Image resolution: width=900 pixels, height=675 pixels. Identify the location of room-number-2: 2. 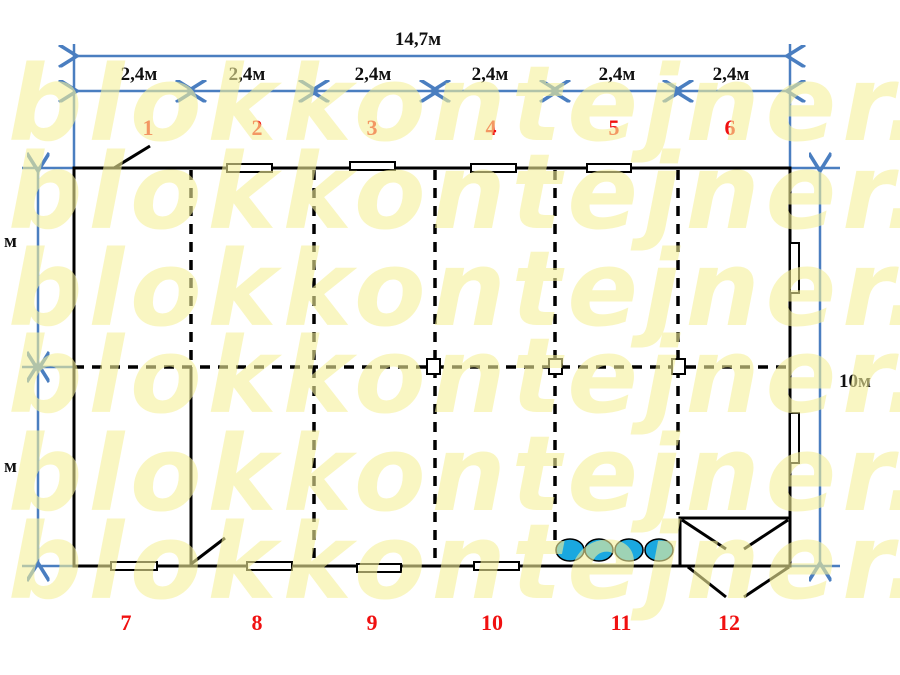
(257, 127).